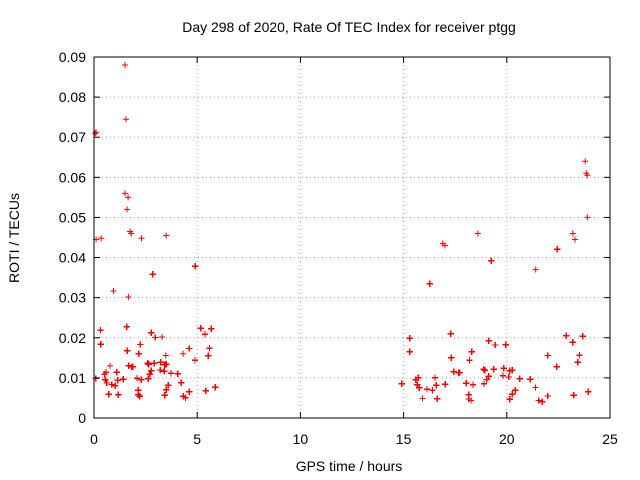 The image size is (640, 480). I want to click on y-tick-label: 0.07, so click(72, 137).